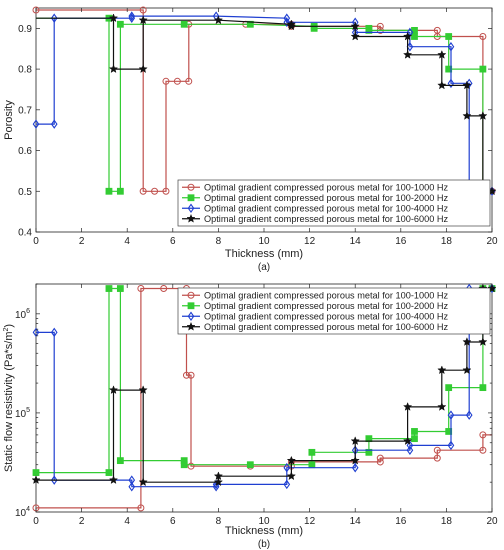 Image resolution: width=504 pixels, height=550 pixels. I want to click on y-tick-label: 10⁵, so click(22, 413).